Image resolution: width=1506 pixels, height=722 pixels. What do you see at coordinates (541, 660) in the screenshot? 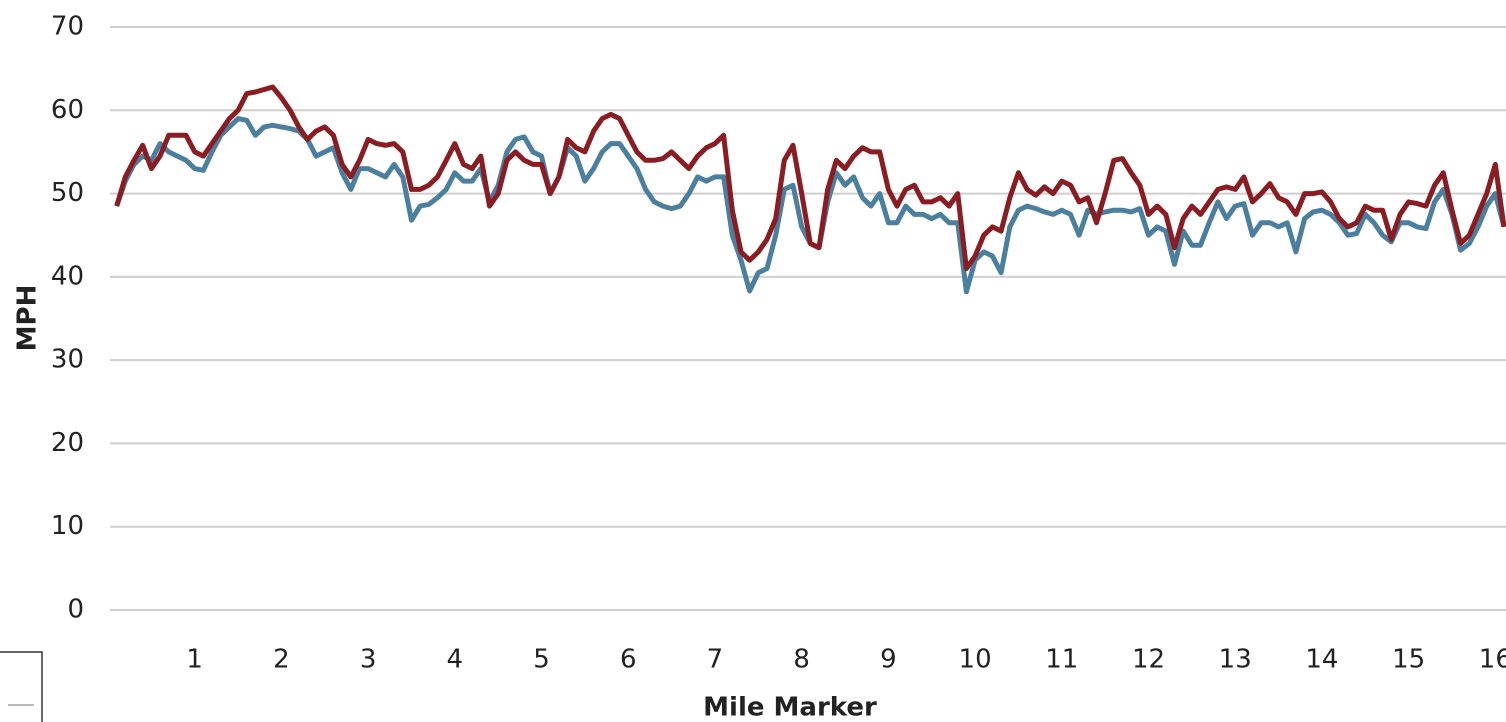
I see `x-tick-label: 5` at bounding box center [541, 660].